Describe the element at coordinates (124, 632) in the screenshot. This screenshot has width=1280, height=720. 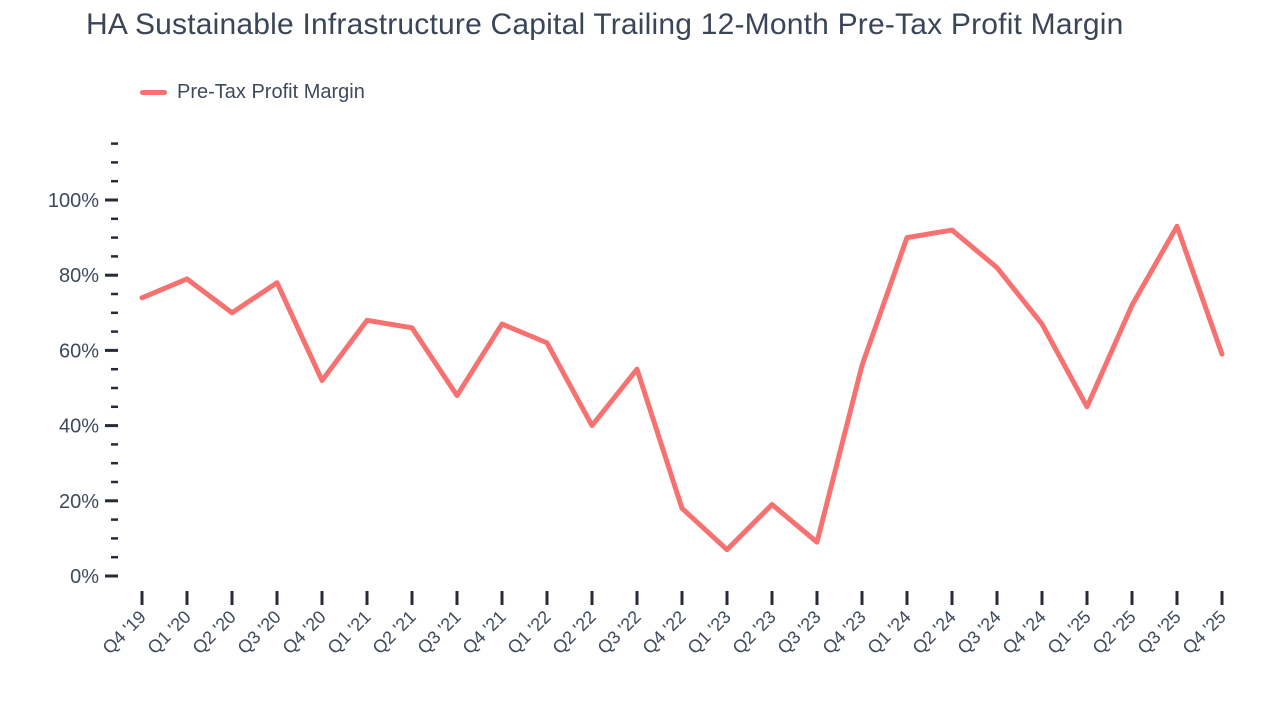
I see `x-axis-label: Q4 '19` at that location.